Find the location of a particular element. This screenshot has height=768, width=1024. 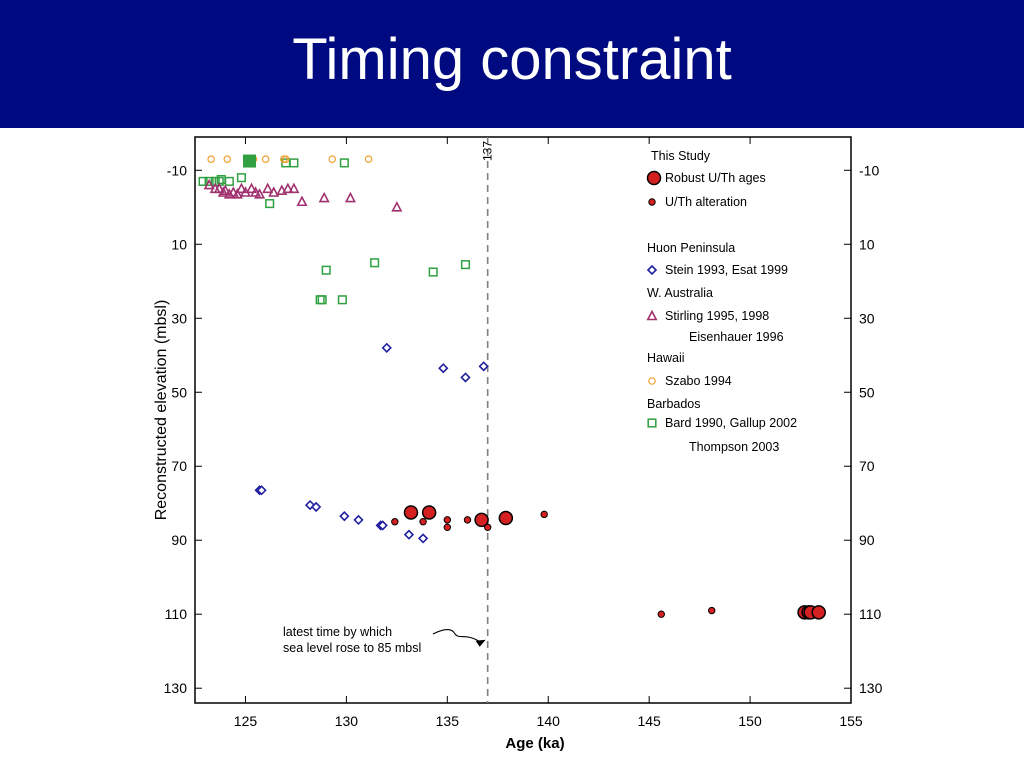

legend-sub-label: Eisenhauer 1996 is located at coordinates (736, 337).